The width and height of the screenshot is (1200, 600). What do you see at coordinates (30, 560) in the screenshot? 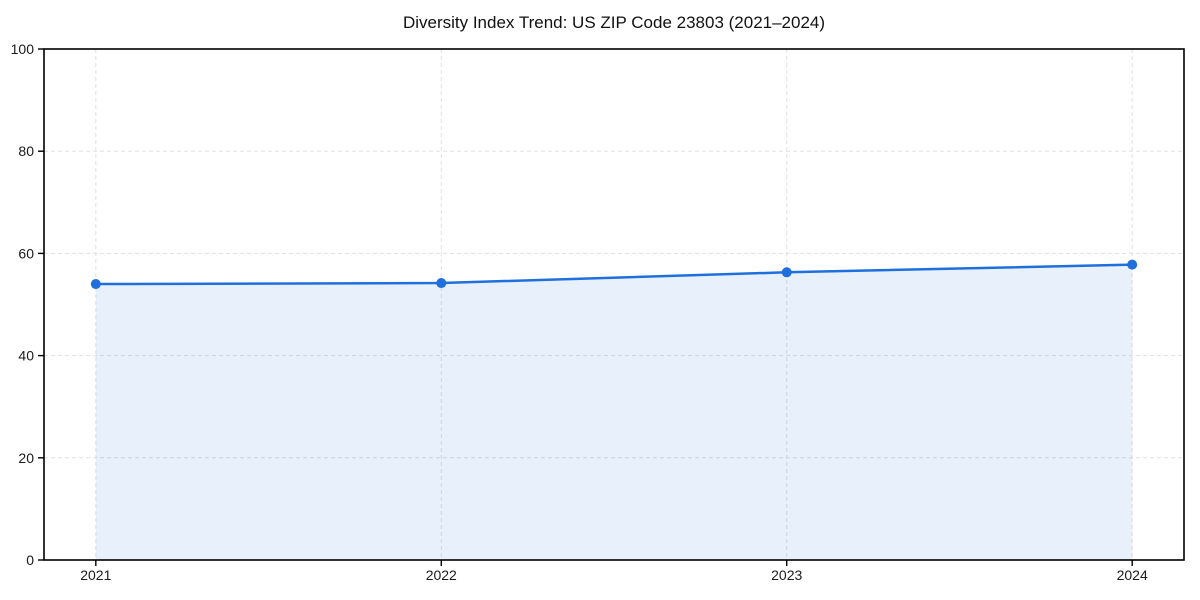
I see `y-tick-label: 0` at bounding box center [30, 560].